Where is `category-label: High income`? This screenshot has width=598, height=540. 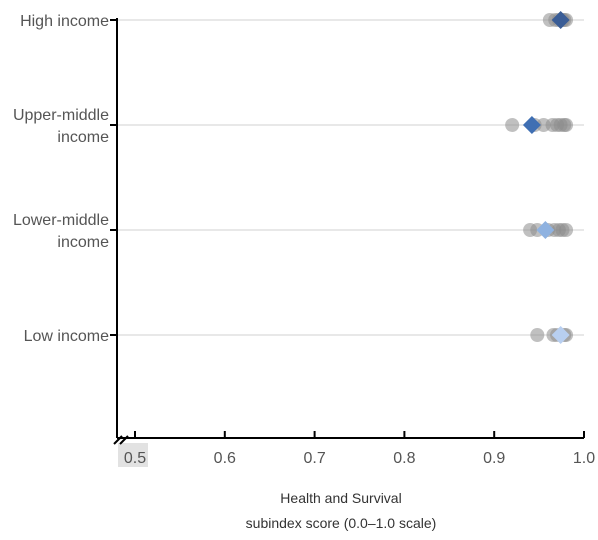
category-label: High income is located at coordinates (64, 21).